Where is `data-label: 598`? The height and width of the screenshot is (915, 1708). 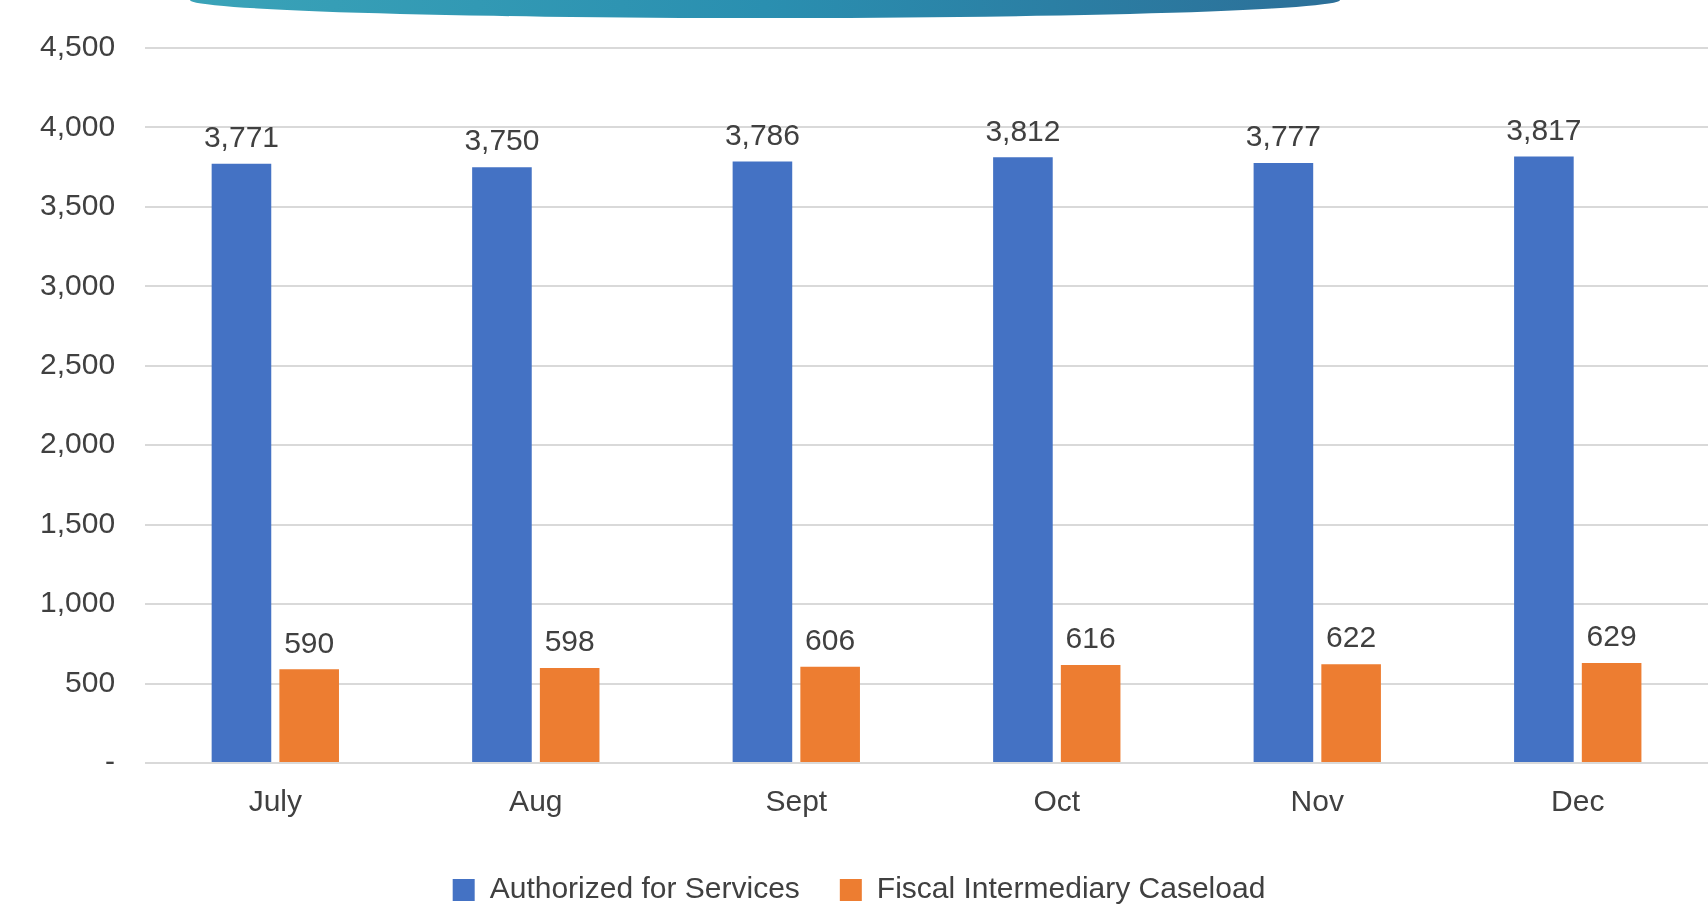 data-label: 598 is located at coordinates (569, 641).